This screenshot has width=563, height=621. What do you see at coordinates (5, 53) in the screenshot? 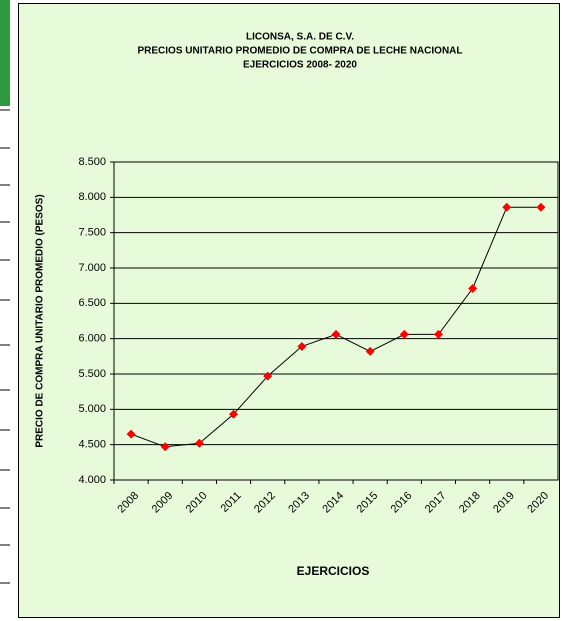
I see `sheet-cell` at bounding box center [5, 53].